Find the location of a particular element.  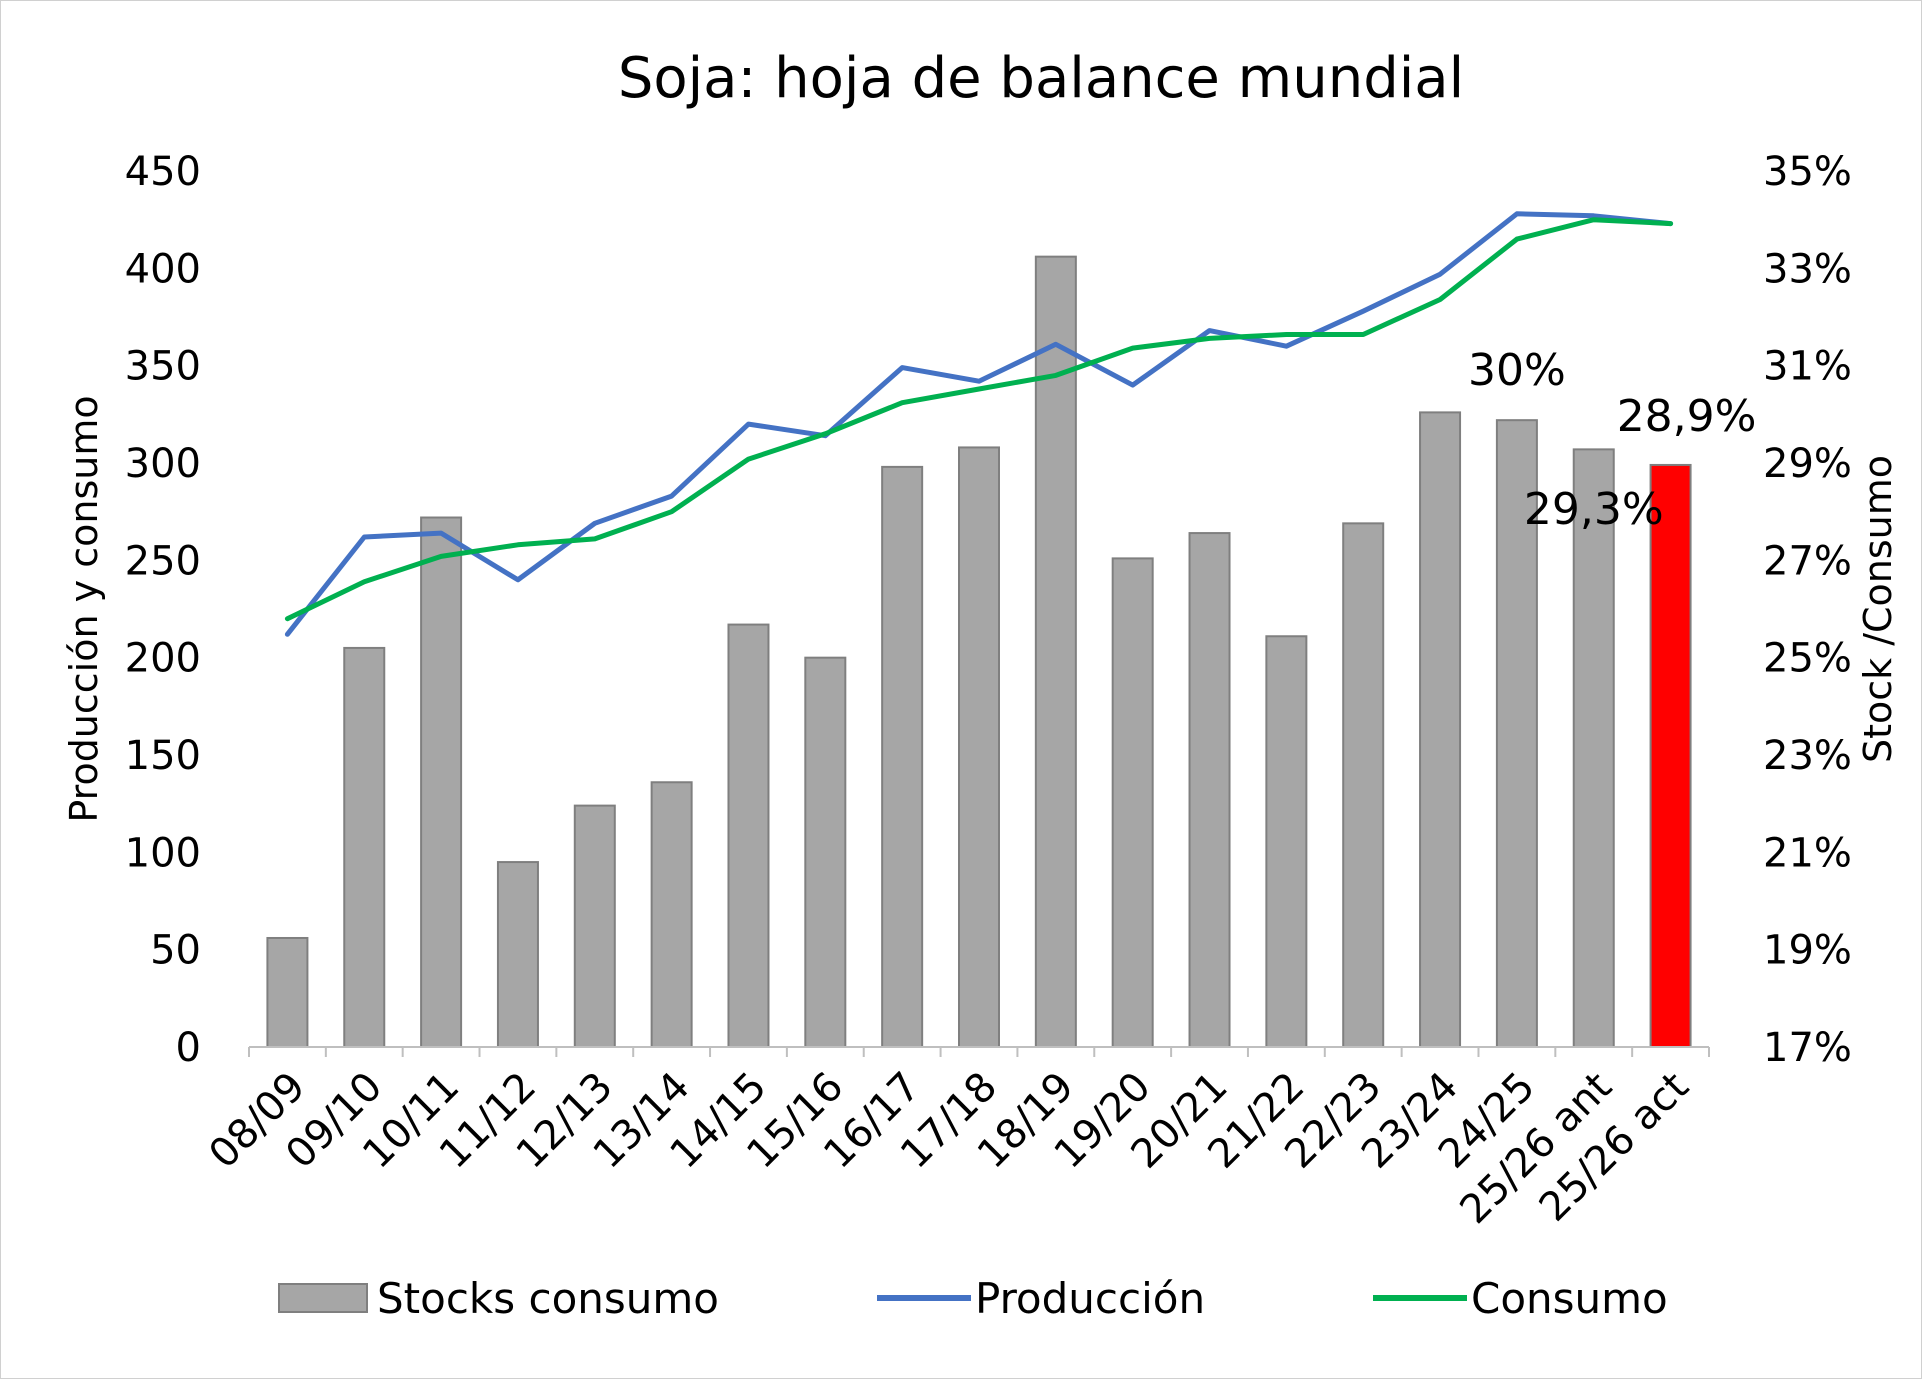

y2-tick-label: 21% is located at coordinates (1807, 853).